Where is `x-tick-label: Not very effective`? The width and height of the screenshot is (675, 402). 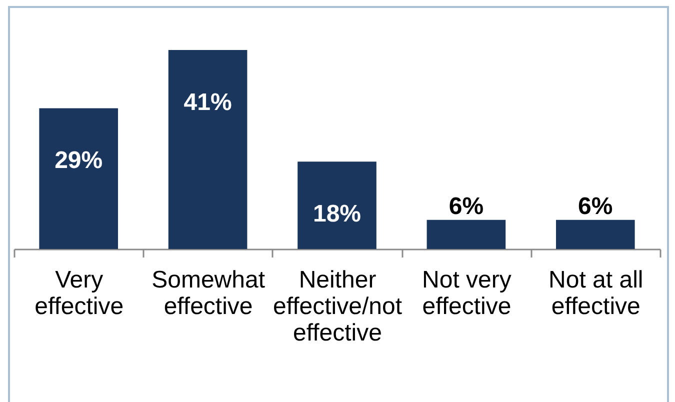
x-tick-label: Not very effective is located at coordinates (467, 293).